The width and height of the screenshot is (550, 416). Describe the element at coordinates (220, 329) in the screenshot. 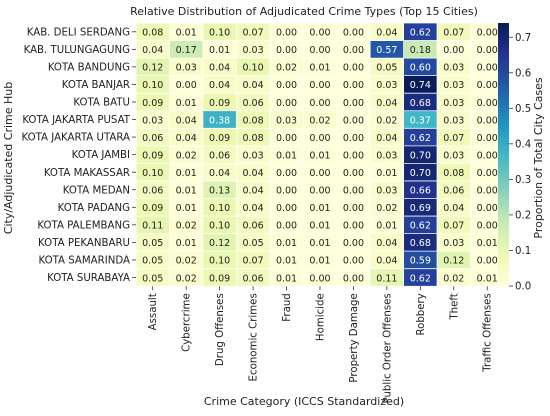

I see `column-label: Drug Offenses` at that location.